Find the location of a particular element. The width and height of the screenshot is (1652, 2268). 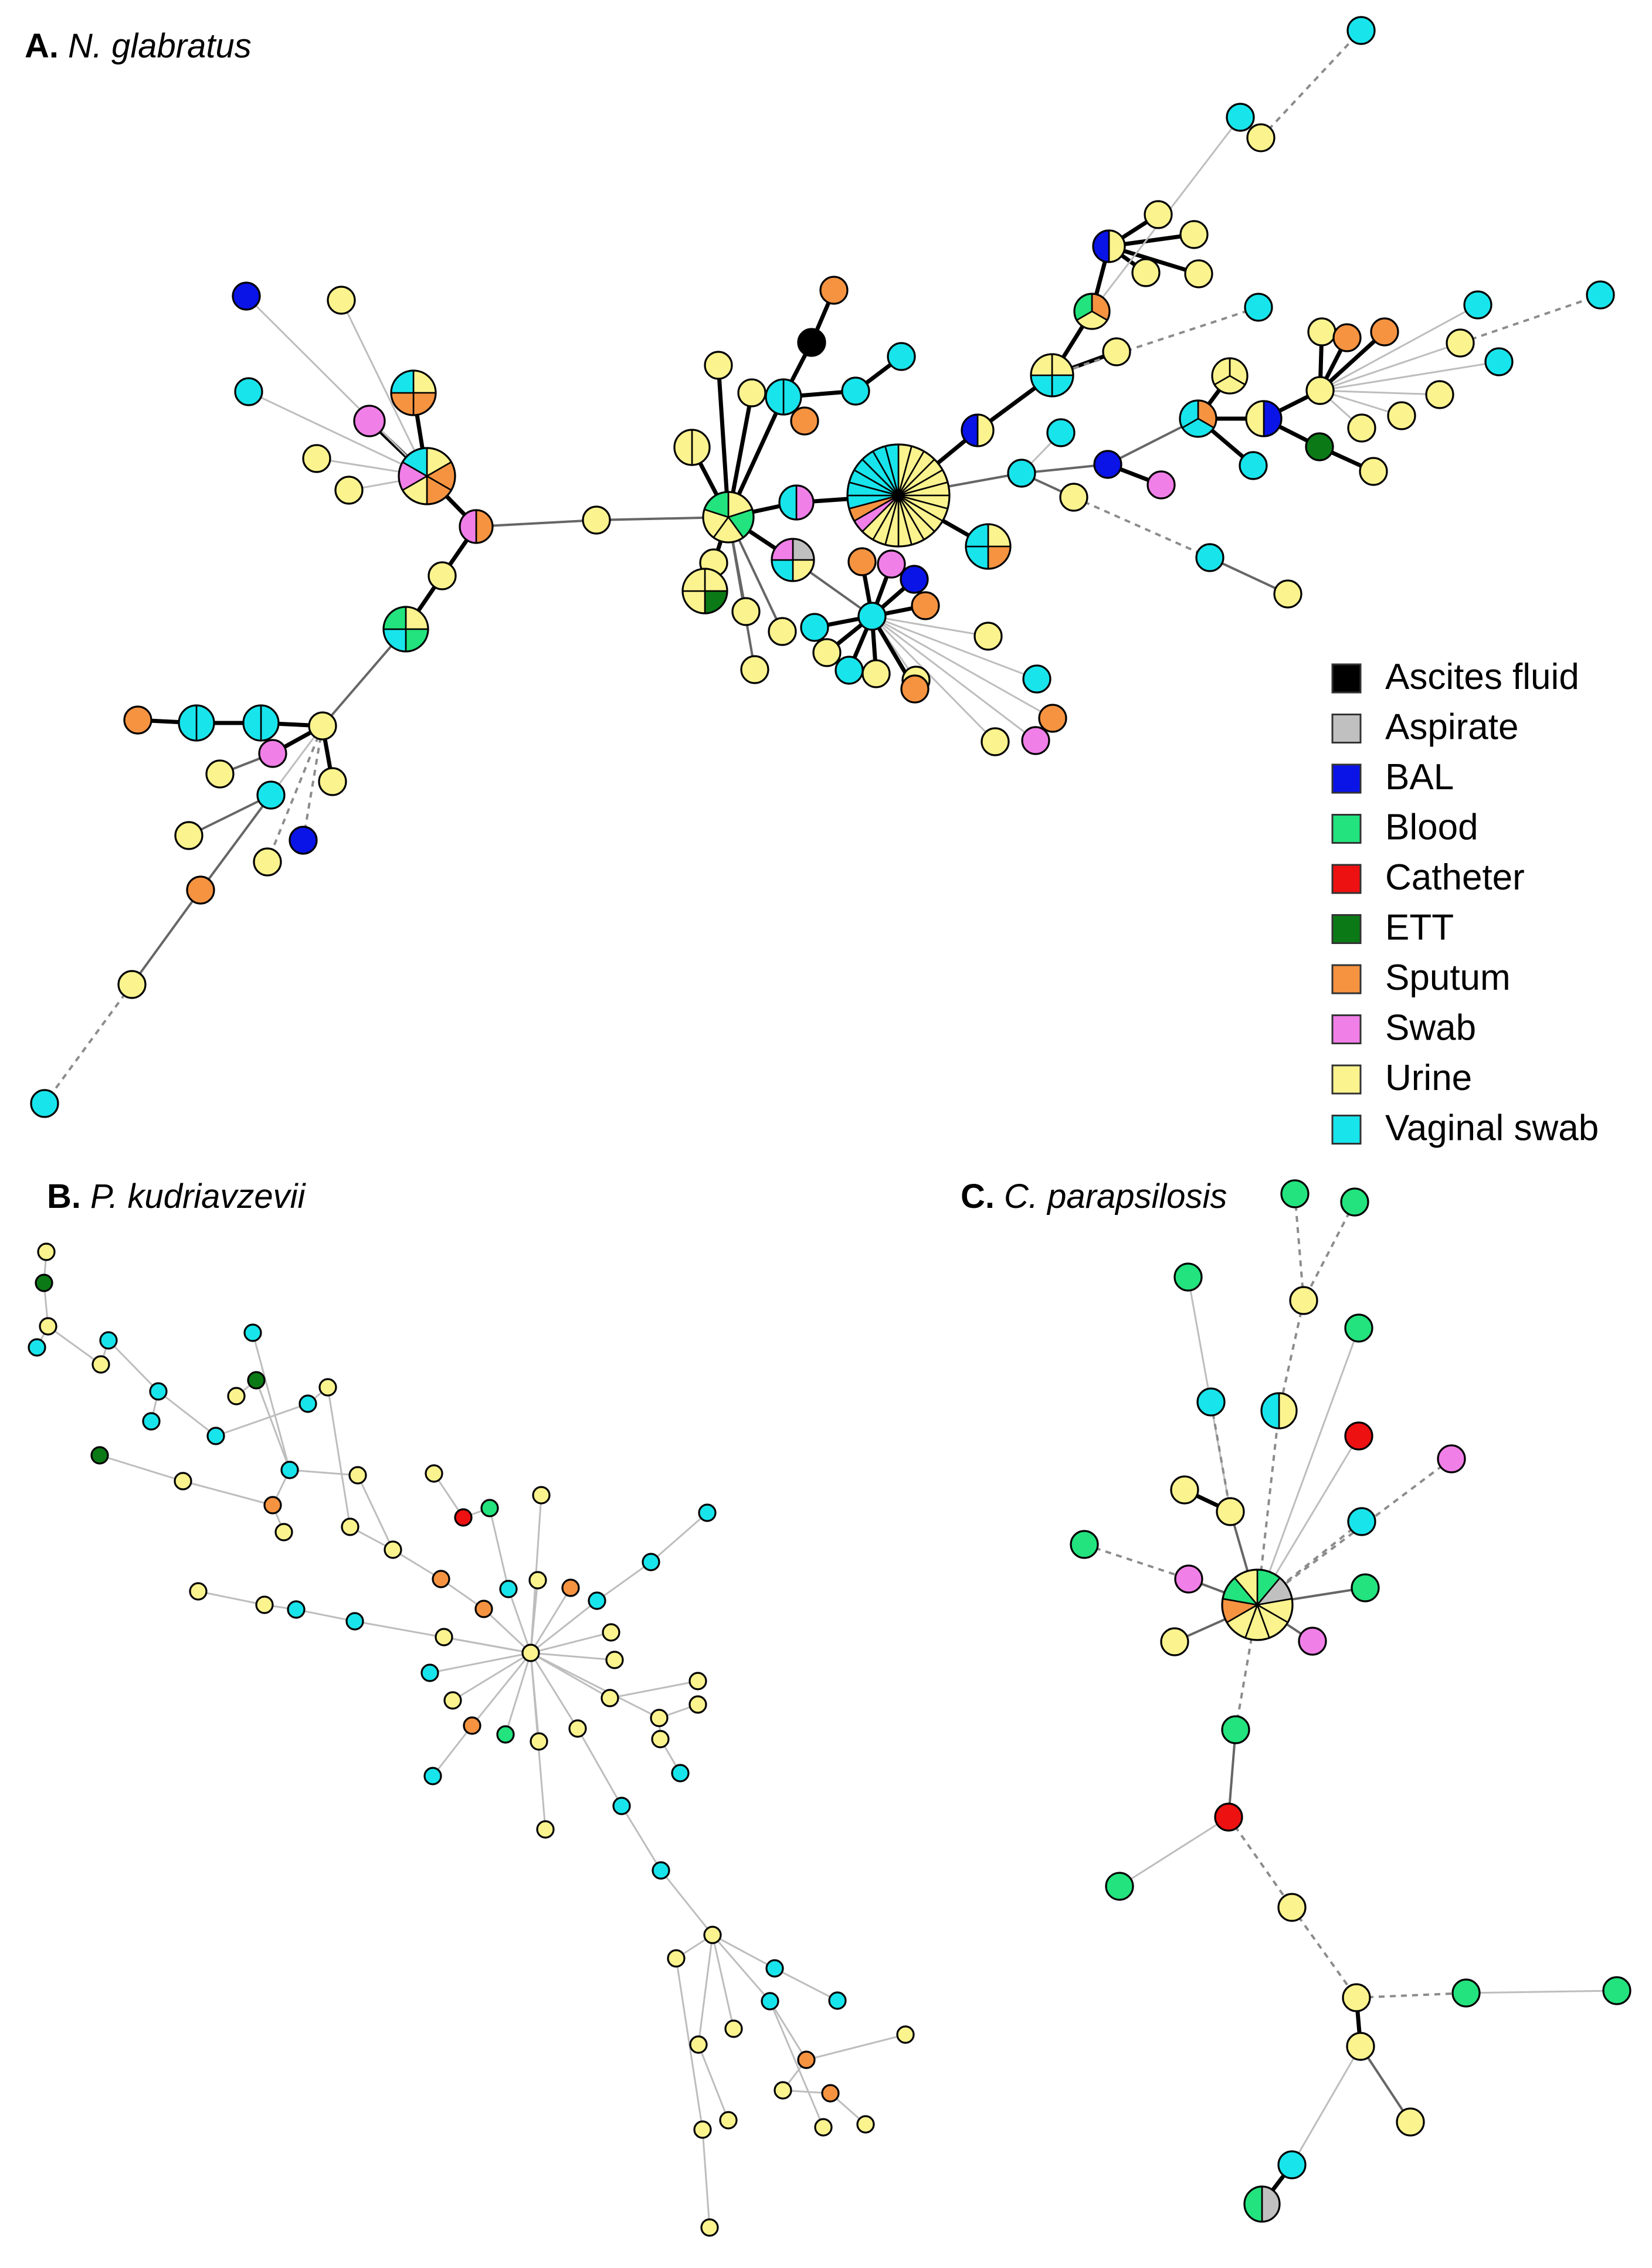

isolate-node-b72 is located at coordinates (702, 2129).